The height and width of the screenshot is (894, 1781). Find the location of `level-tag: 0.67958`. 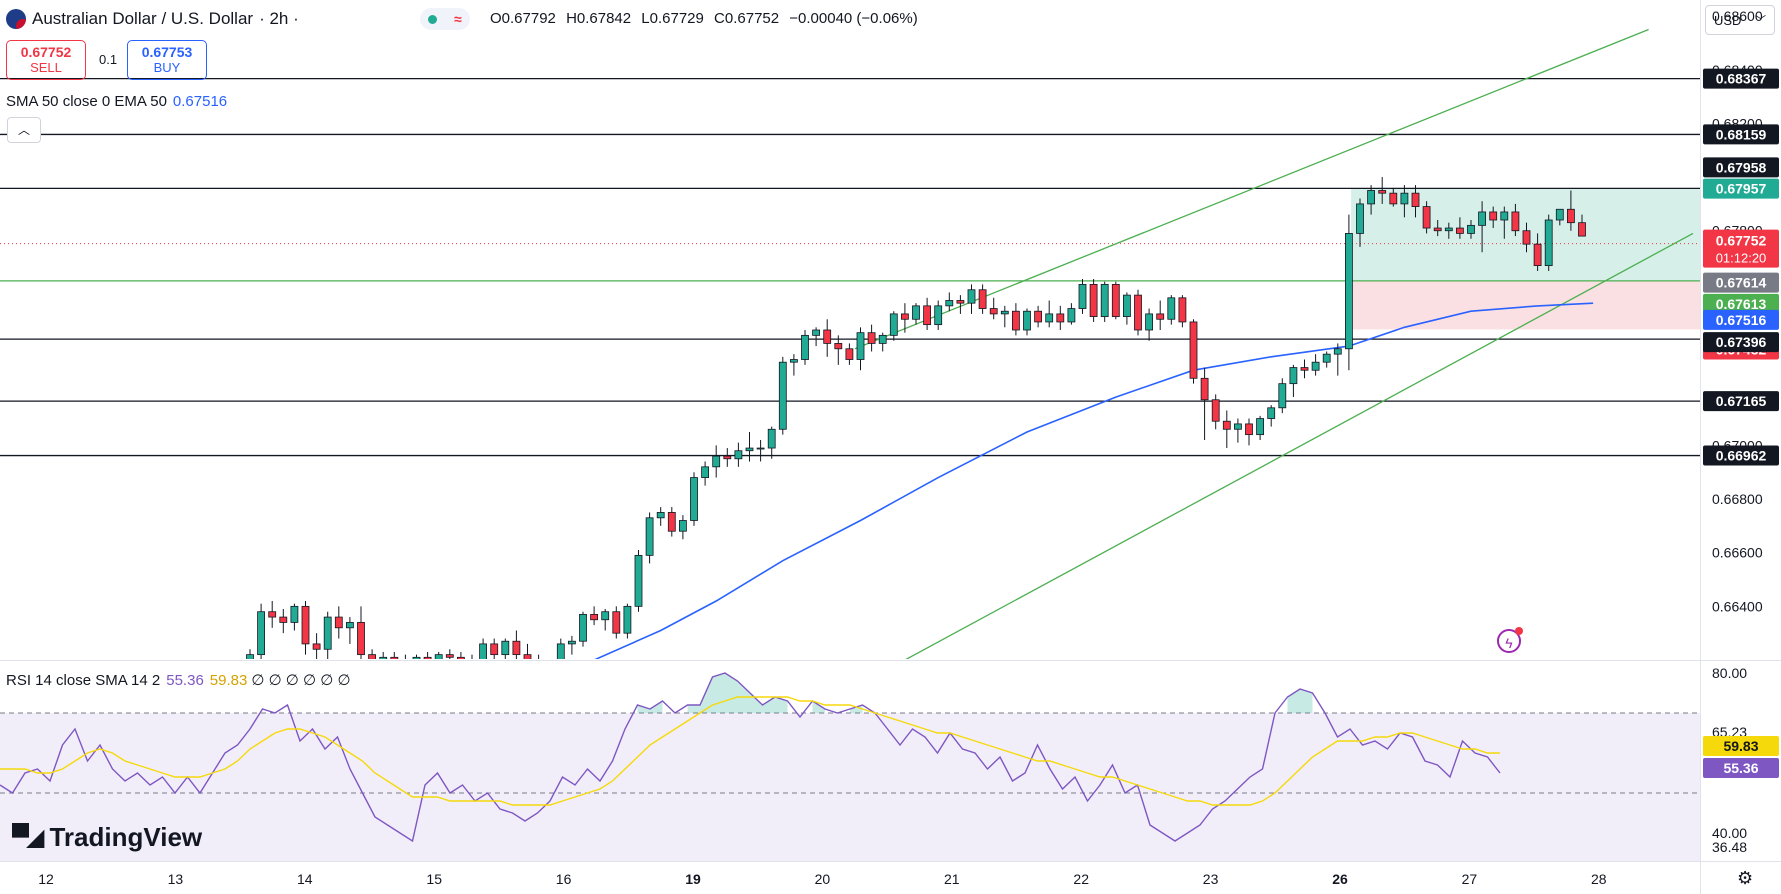

level-tag: 0.67958 is located at coordinates (1741, 167).